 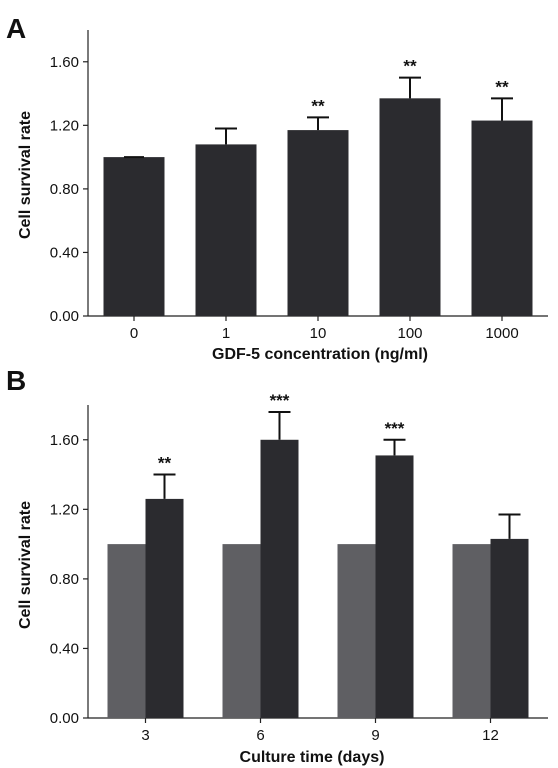 I want to click on panel-a-x-tick-label: 1000, so click(x=501, y=333).